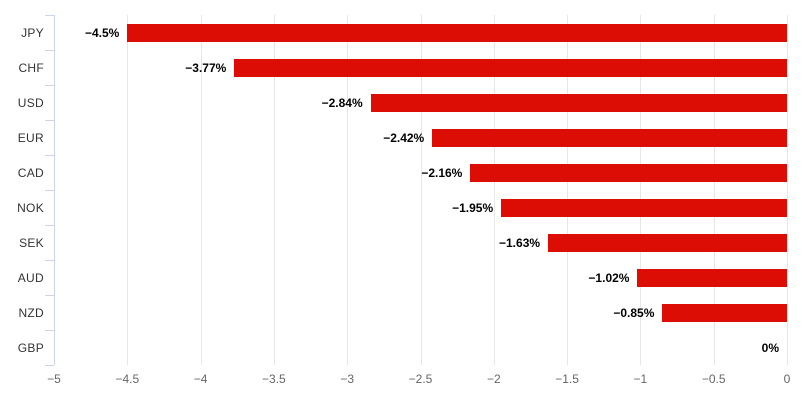 The width and height of the screenshot is (807, 404). I want to click on bar-row: −1.02%, so click(420, 277).